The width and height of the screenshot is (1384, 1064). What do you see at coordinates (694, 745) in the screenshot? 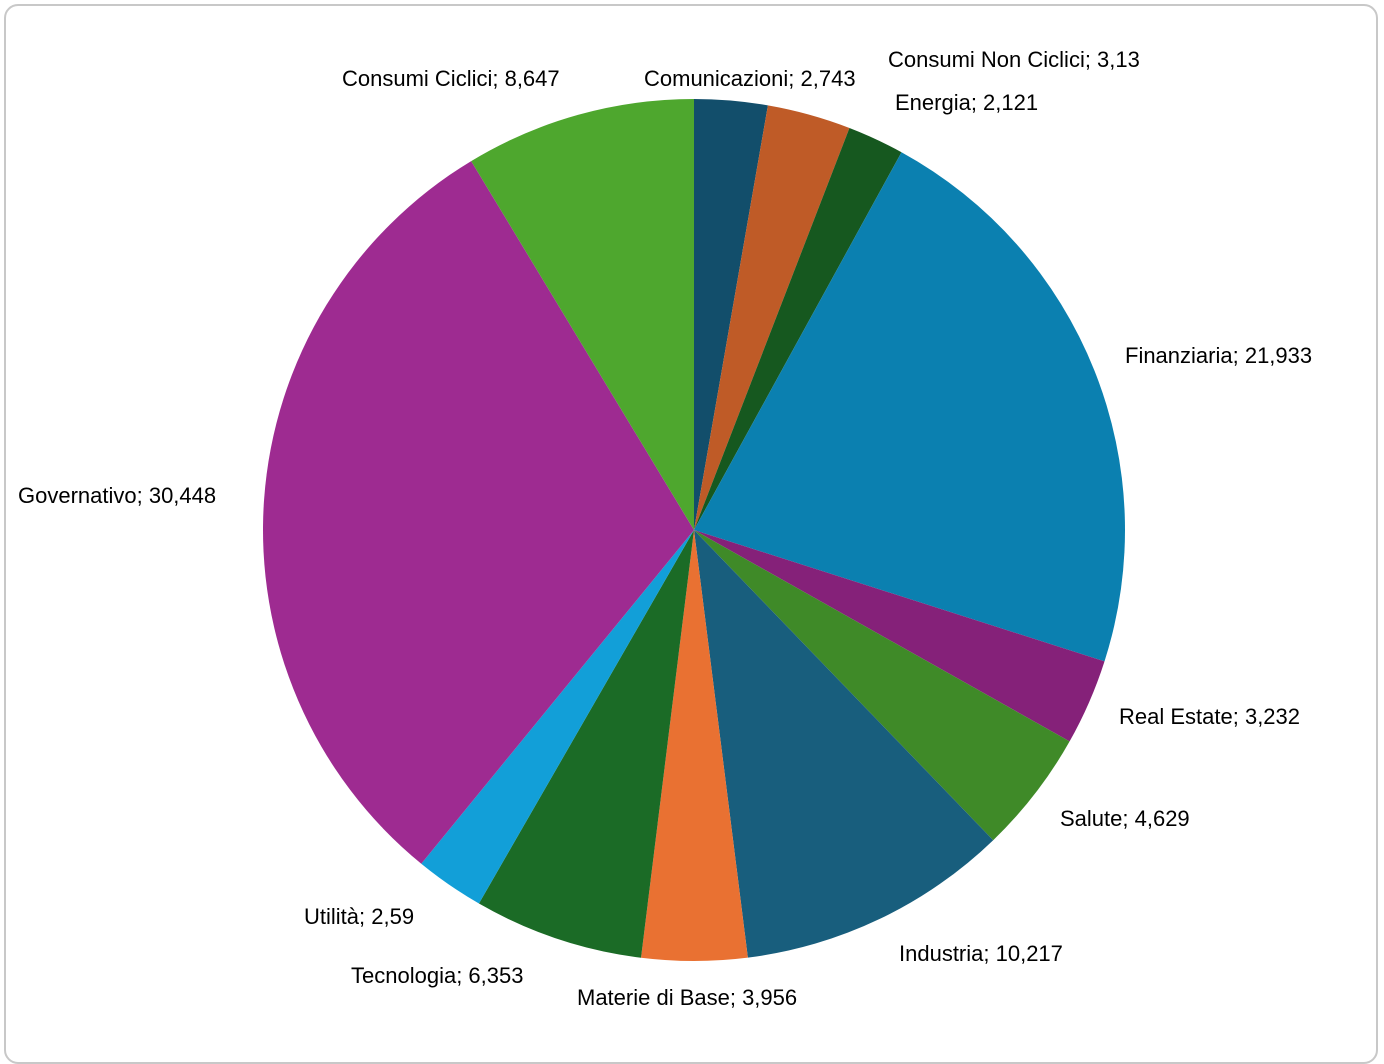
I see `pie-slice-materie-di-base` at bounding box center [694, 745].